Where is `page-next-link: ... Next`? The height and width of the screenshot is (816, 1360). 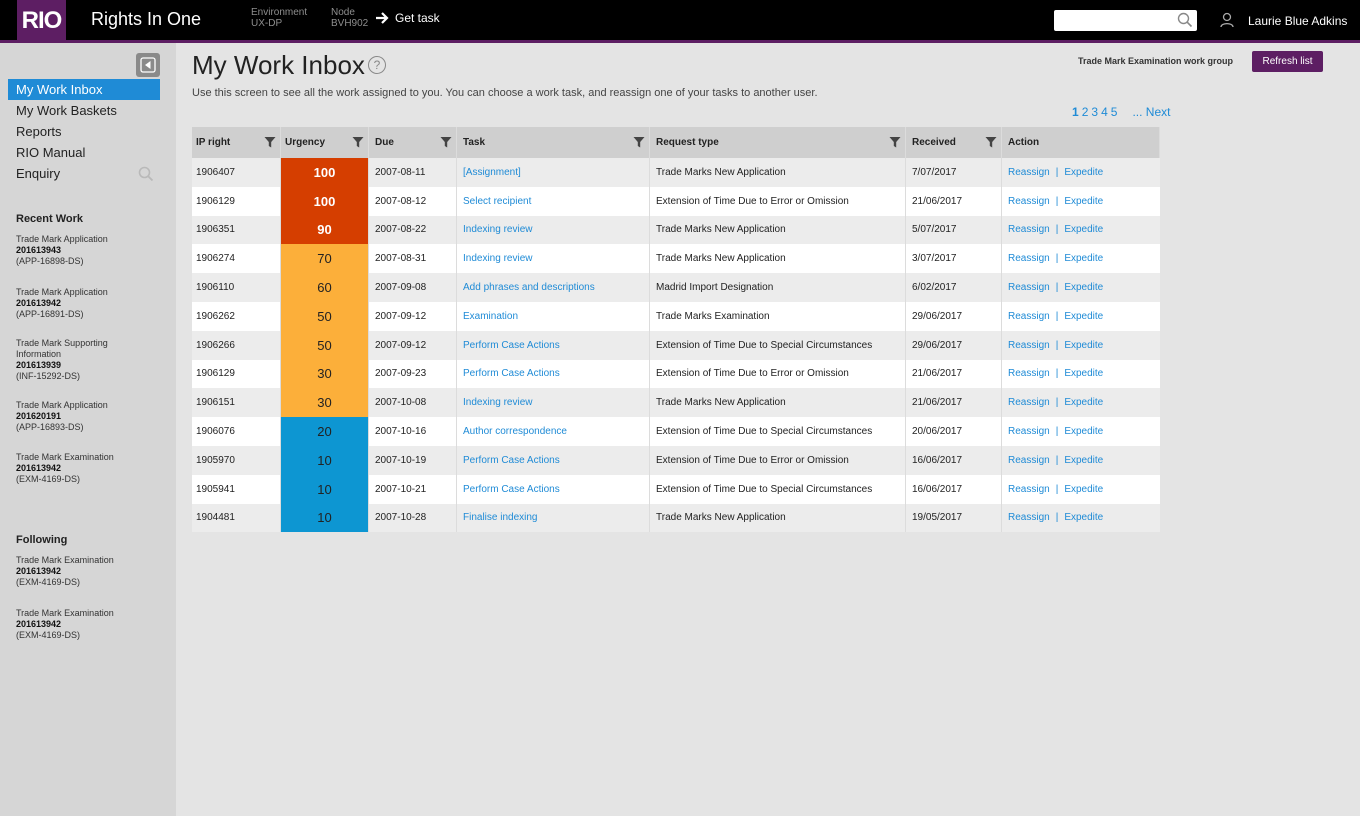 page-next-link: ... Next is located at coordinates (1151, 112).